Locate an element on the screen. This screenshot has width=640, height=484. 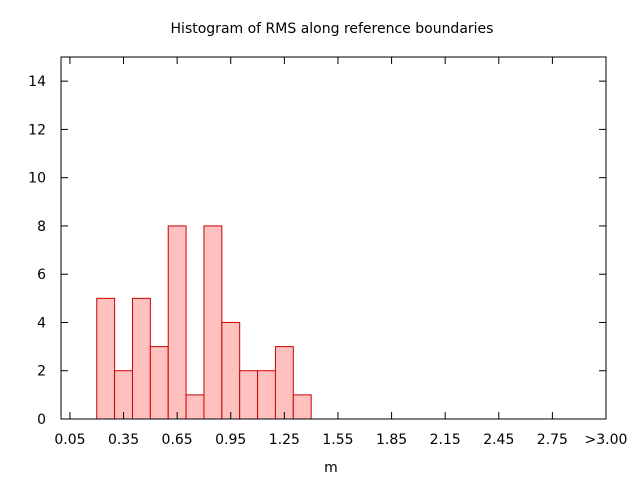
y-tick-label: 2 is located at coordinates (41, 372).